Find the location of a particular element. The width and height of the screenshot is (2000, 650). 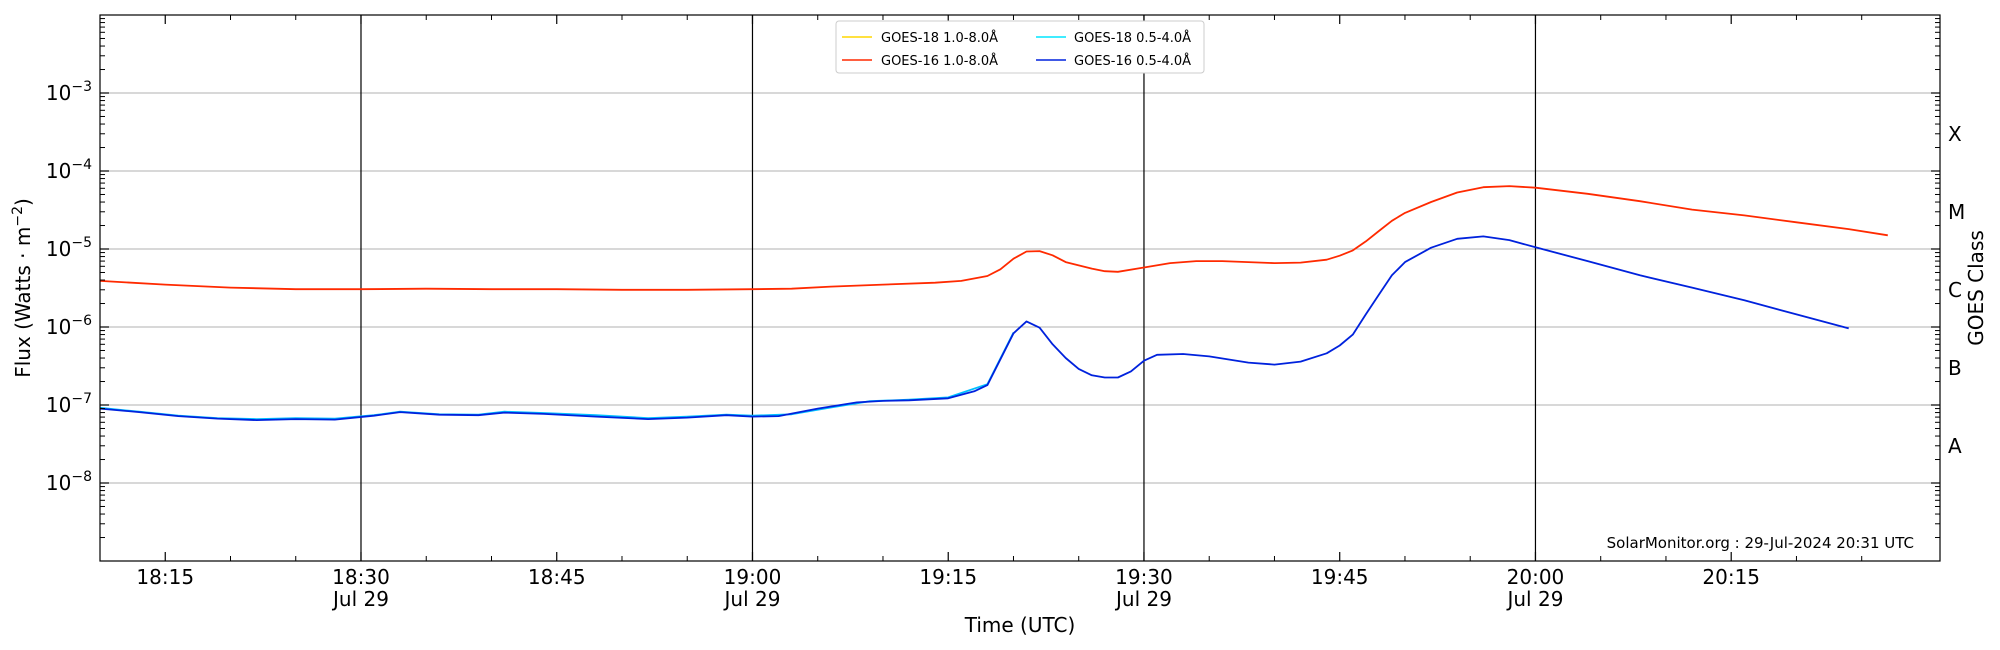

goes-class-label: C is located at coordinates (1955, 290).